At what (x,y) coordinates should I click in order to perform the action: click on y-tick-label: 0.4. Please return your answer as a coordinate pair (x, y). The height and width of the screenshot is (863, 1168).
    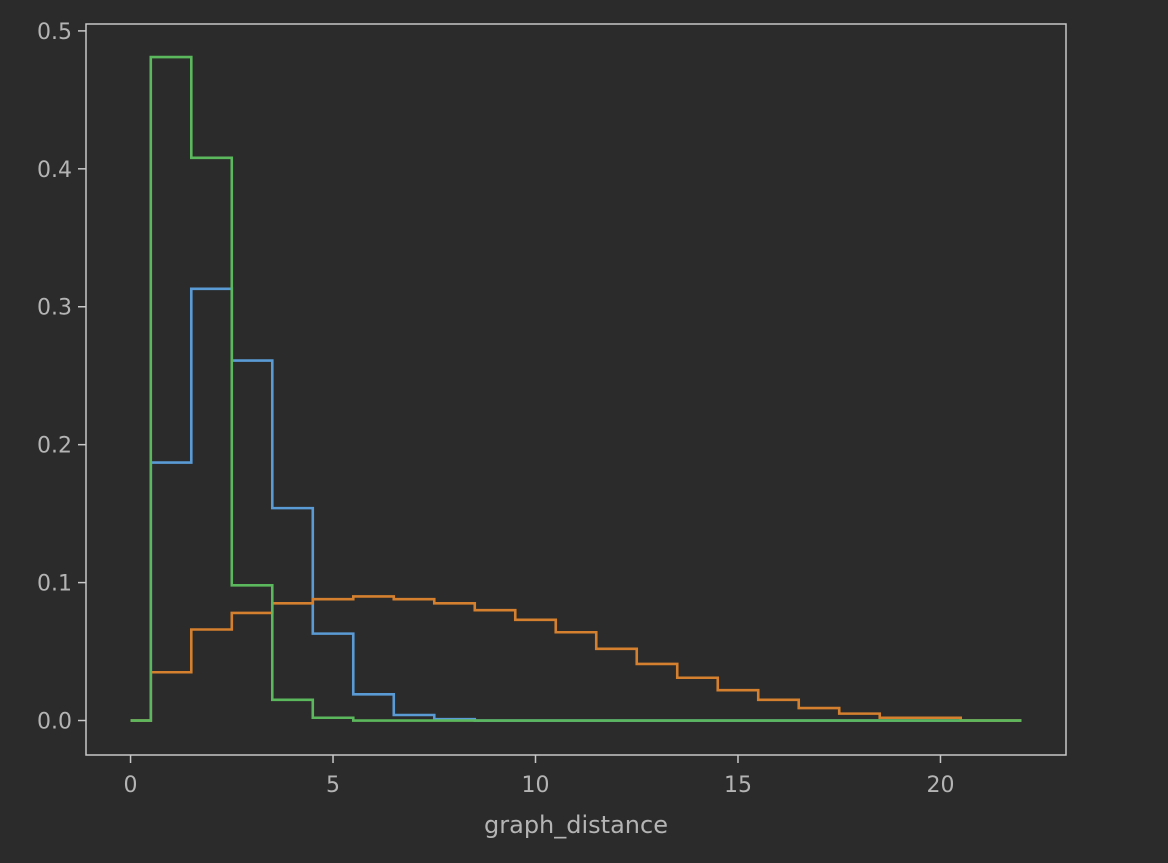
    Looking at the image, I should click on (54, 170).